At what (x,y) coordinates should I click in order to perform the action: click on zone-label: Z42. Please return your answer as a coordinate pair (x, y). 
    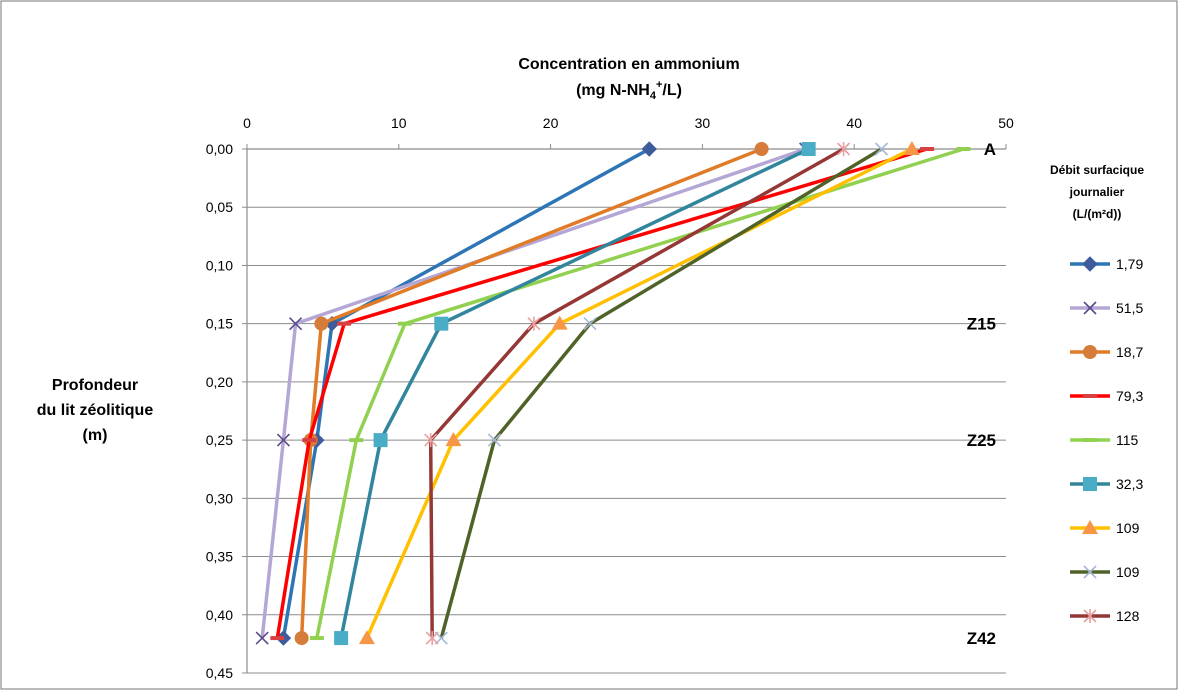
    Looking at the image, I should click on (981, 638).